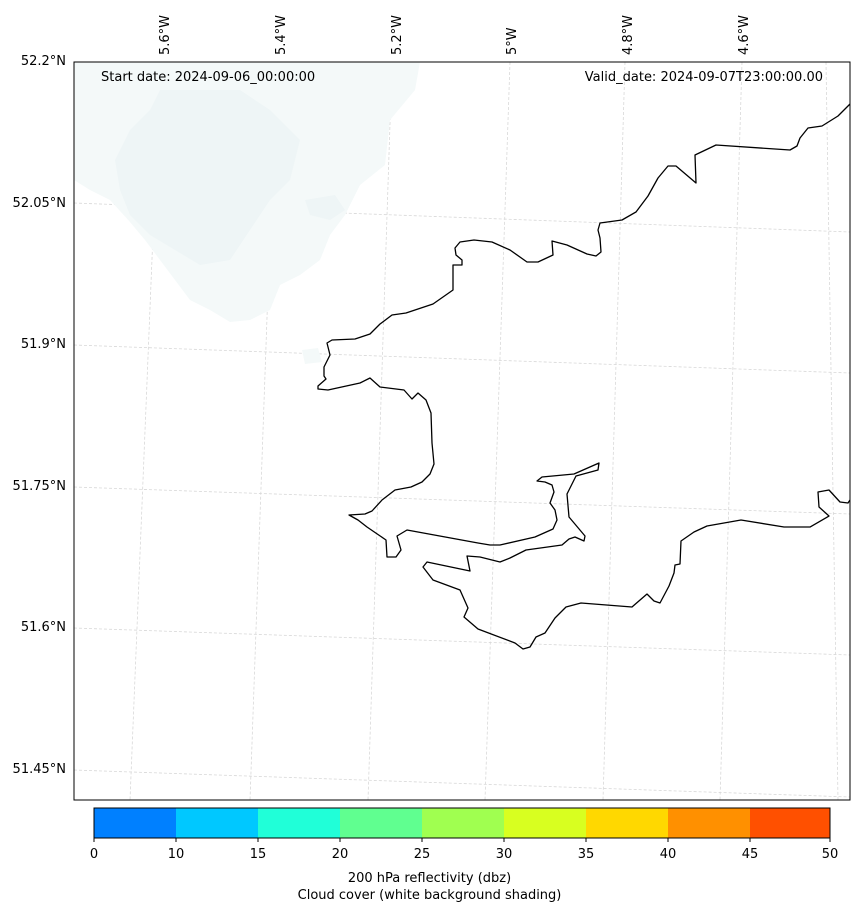  I want to click on lat-label: 51.6°N, so click(43, 627).